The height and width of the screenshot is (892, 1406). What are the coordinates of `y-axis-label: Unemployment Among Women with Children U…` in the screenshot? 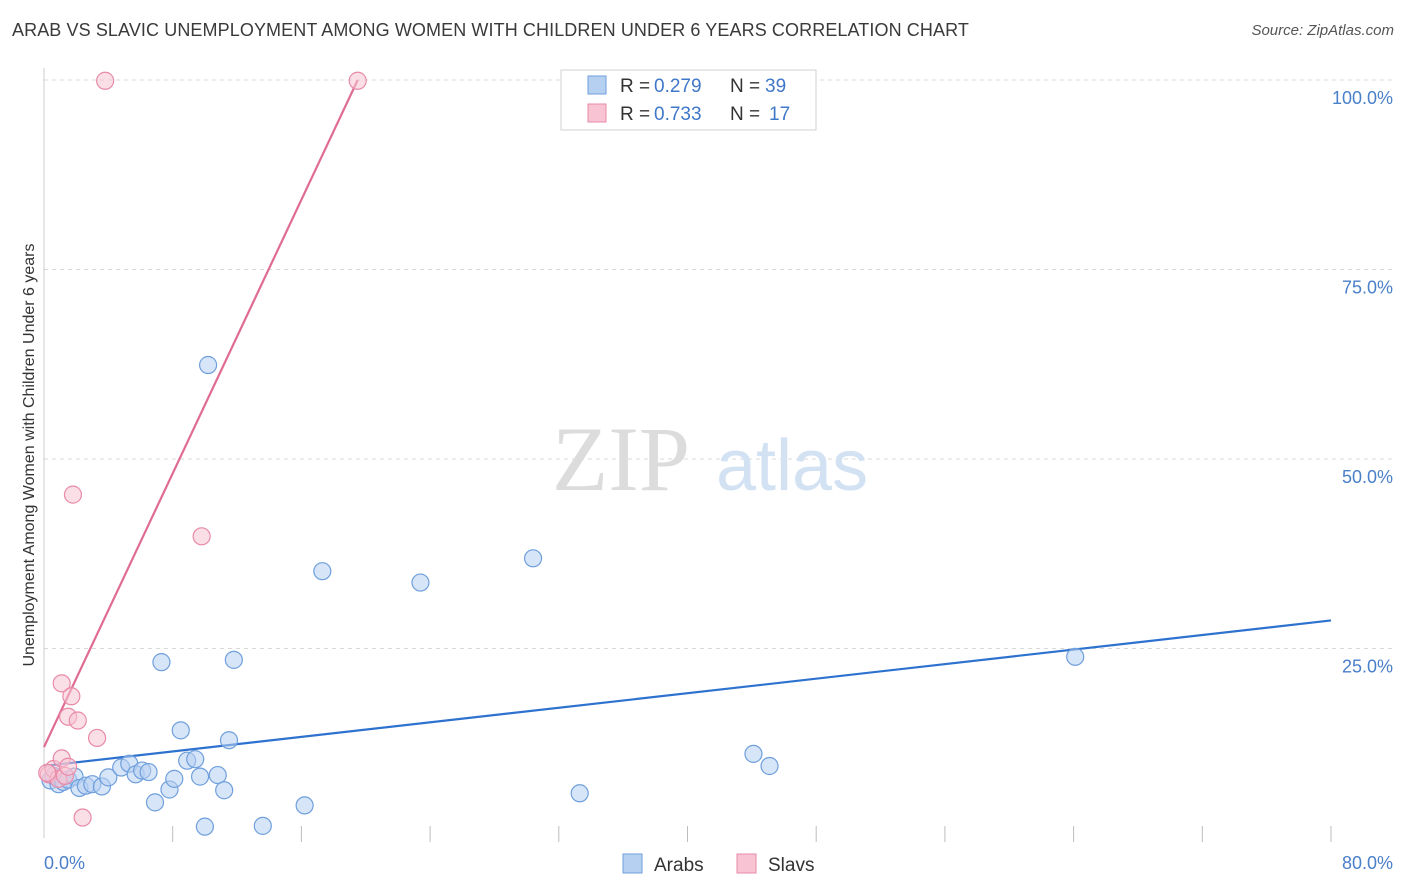 It's located at (29, 454).